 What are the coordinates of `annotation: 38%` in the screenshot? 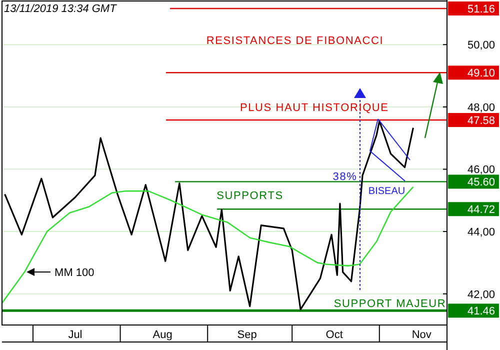 It's located at (345, 177).